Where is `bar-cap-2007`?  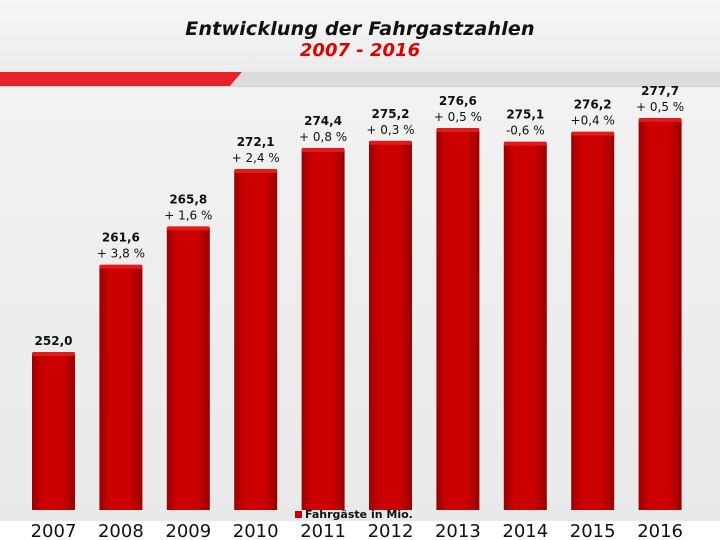 bar-cap-2007 is located at coordinates (53, 354).